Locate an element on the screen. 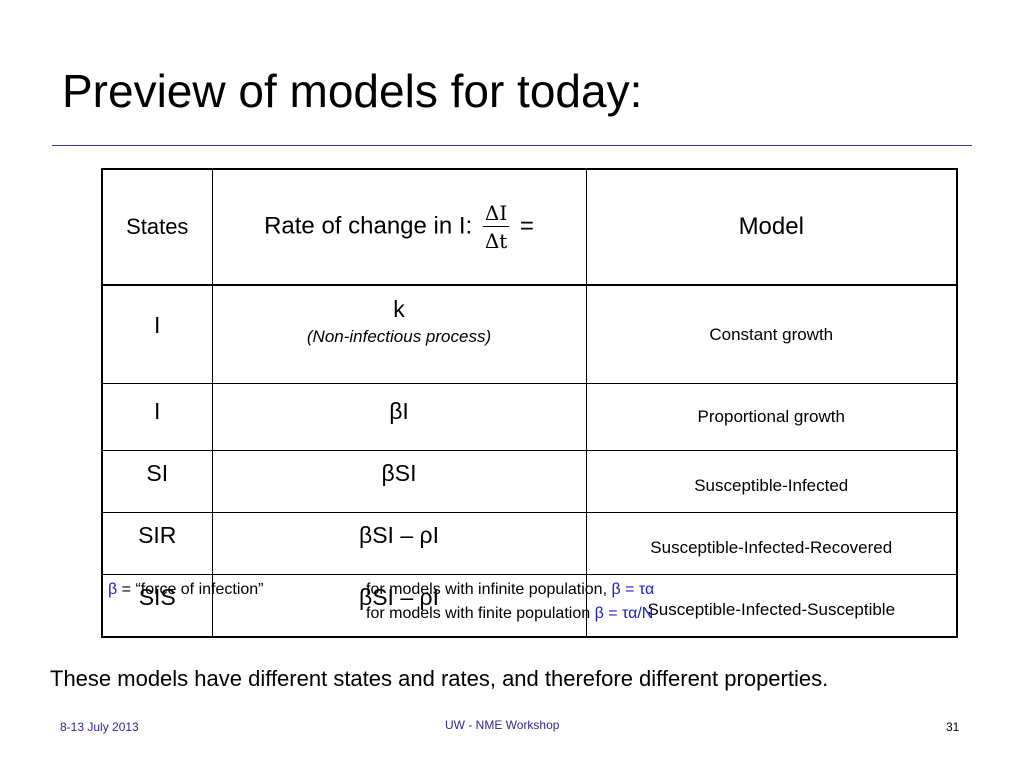  row-state: SI is located at coordinates (157, 481).